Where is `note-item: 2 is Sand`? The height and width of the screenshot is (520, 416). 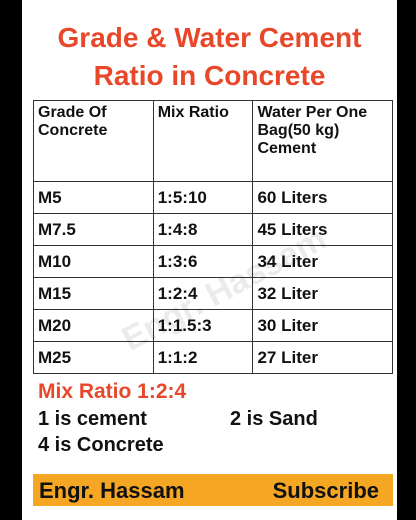
note-item: 2 is Sand is located at coordinates (274, 419).